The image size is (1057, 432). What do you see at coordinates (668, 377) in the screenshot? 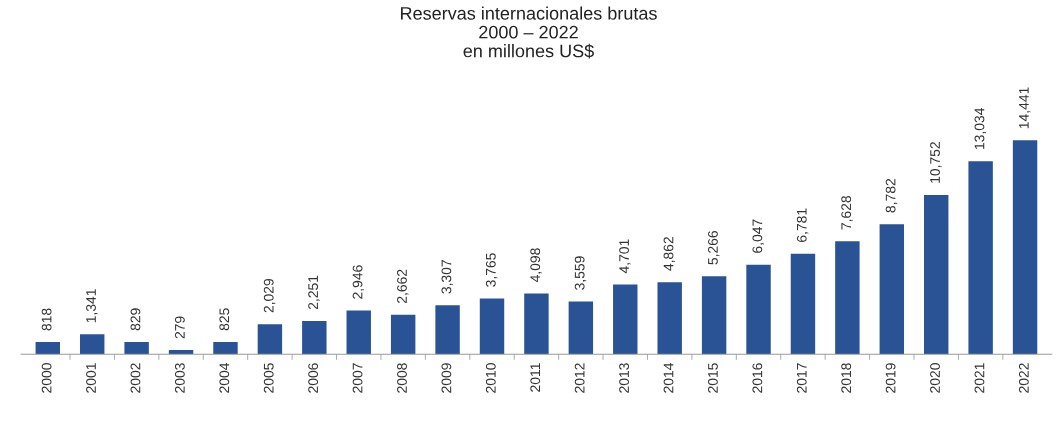
I see `x-tick-label: 2014` at bounding box center [668, 377].